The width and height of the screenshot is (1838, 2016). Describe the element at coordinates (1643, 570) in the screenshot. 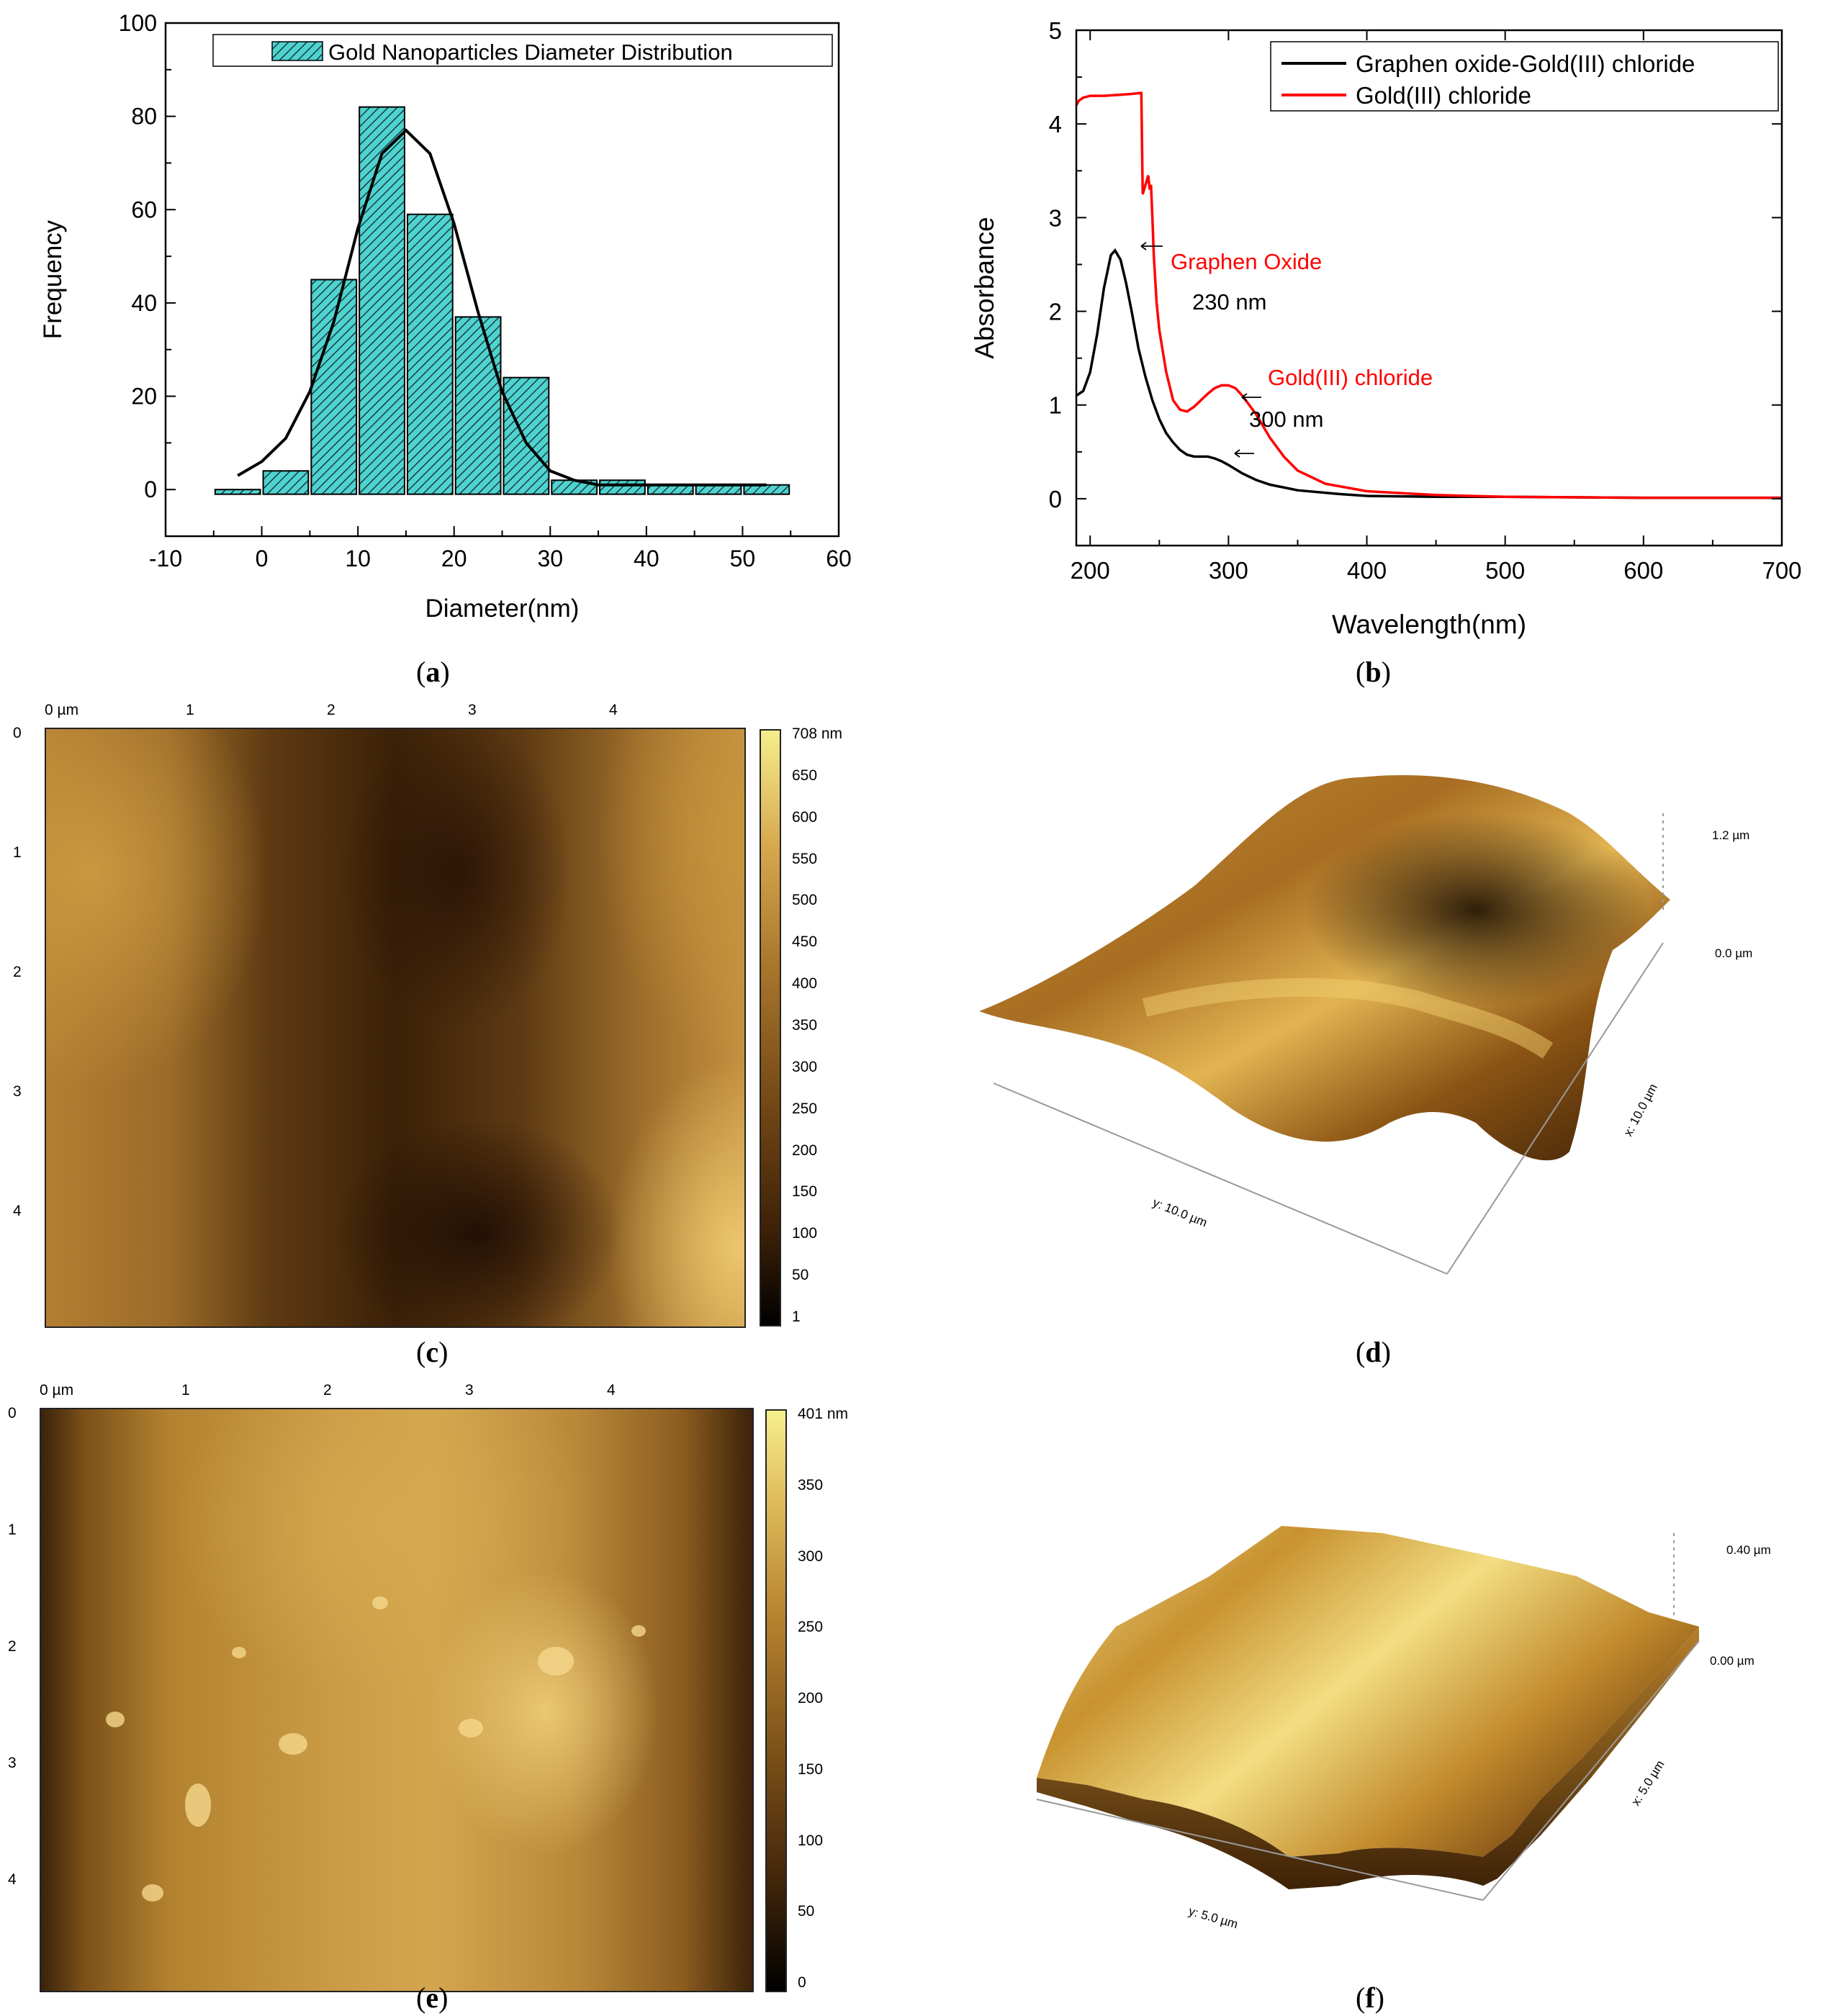

I see `x-tick-label: 600` at that location.